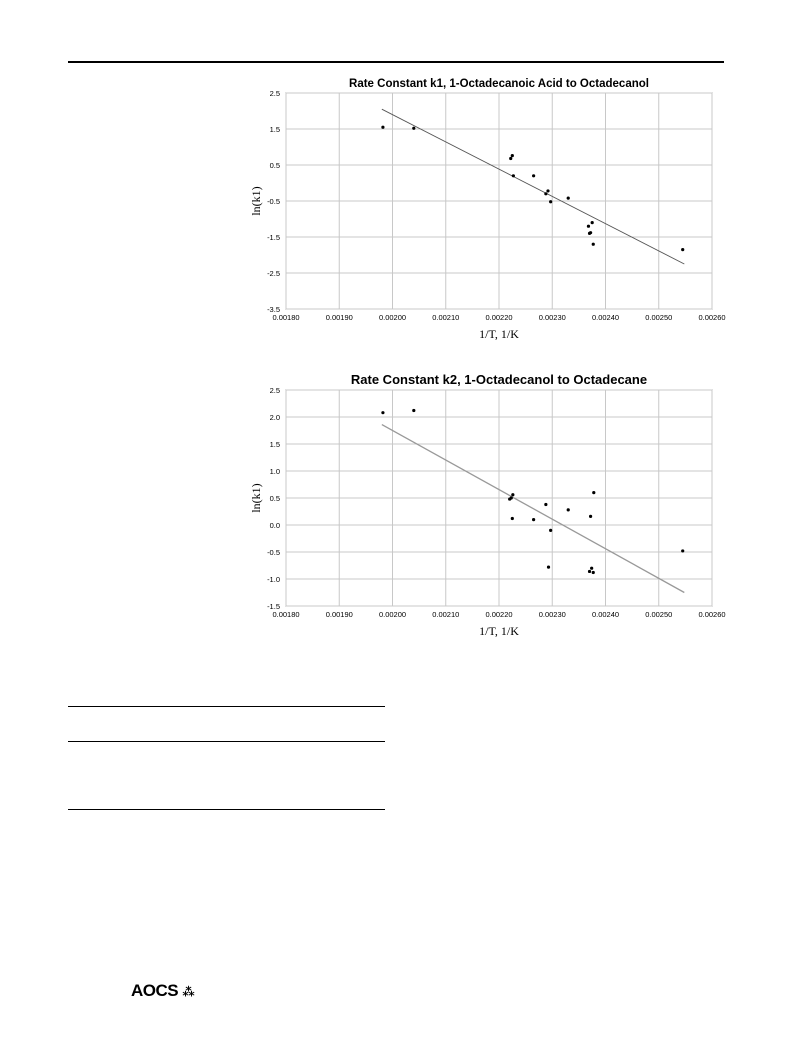  What do you see at coordinates (226, 809) in the screenshot?
I see `table-rule-bottom` at bounding box center [226, 809].